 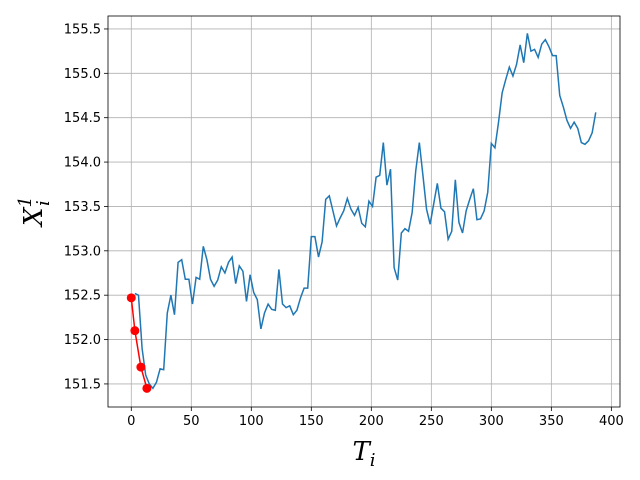 What do you see at coordinates (431, 421) in the screenshot?
I see `x-tick-label: 250` at bounding box center [431, 421].